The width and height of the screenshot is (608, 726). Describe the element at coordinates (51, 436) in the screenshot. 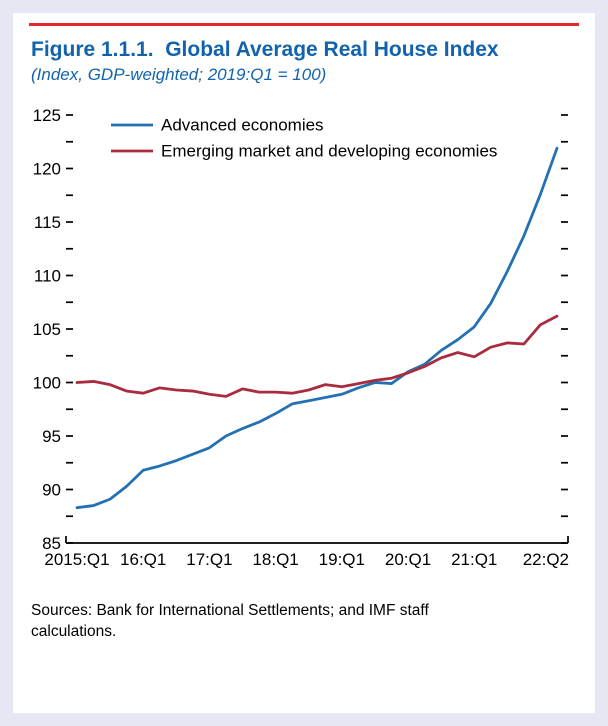

I see `y-axis-label: 95` at that location.